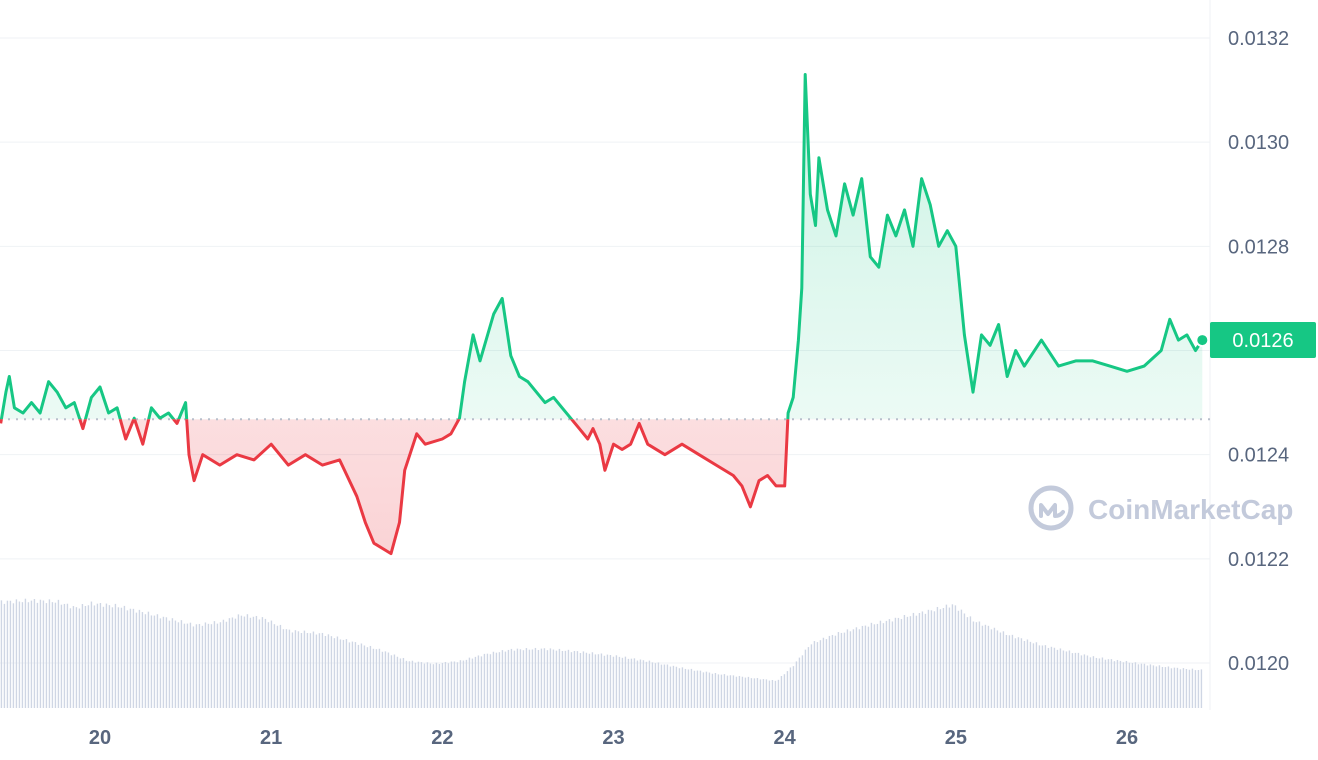 This screenshot has width=1318, height=760. What do you see at coordinates (1160, 508) in the screenshot?
I see `coinmarketcap-watermark: CoinMarketCap` at bounding box center [1160, 508].